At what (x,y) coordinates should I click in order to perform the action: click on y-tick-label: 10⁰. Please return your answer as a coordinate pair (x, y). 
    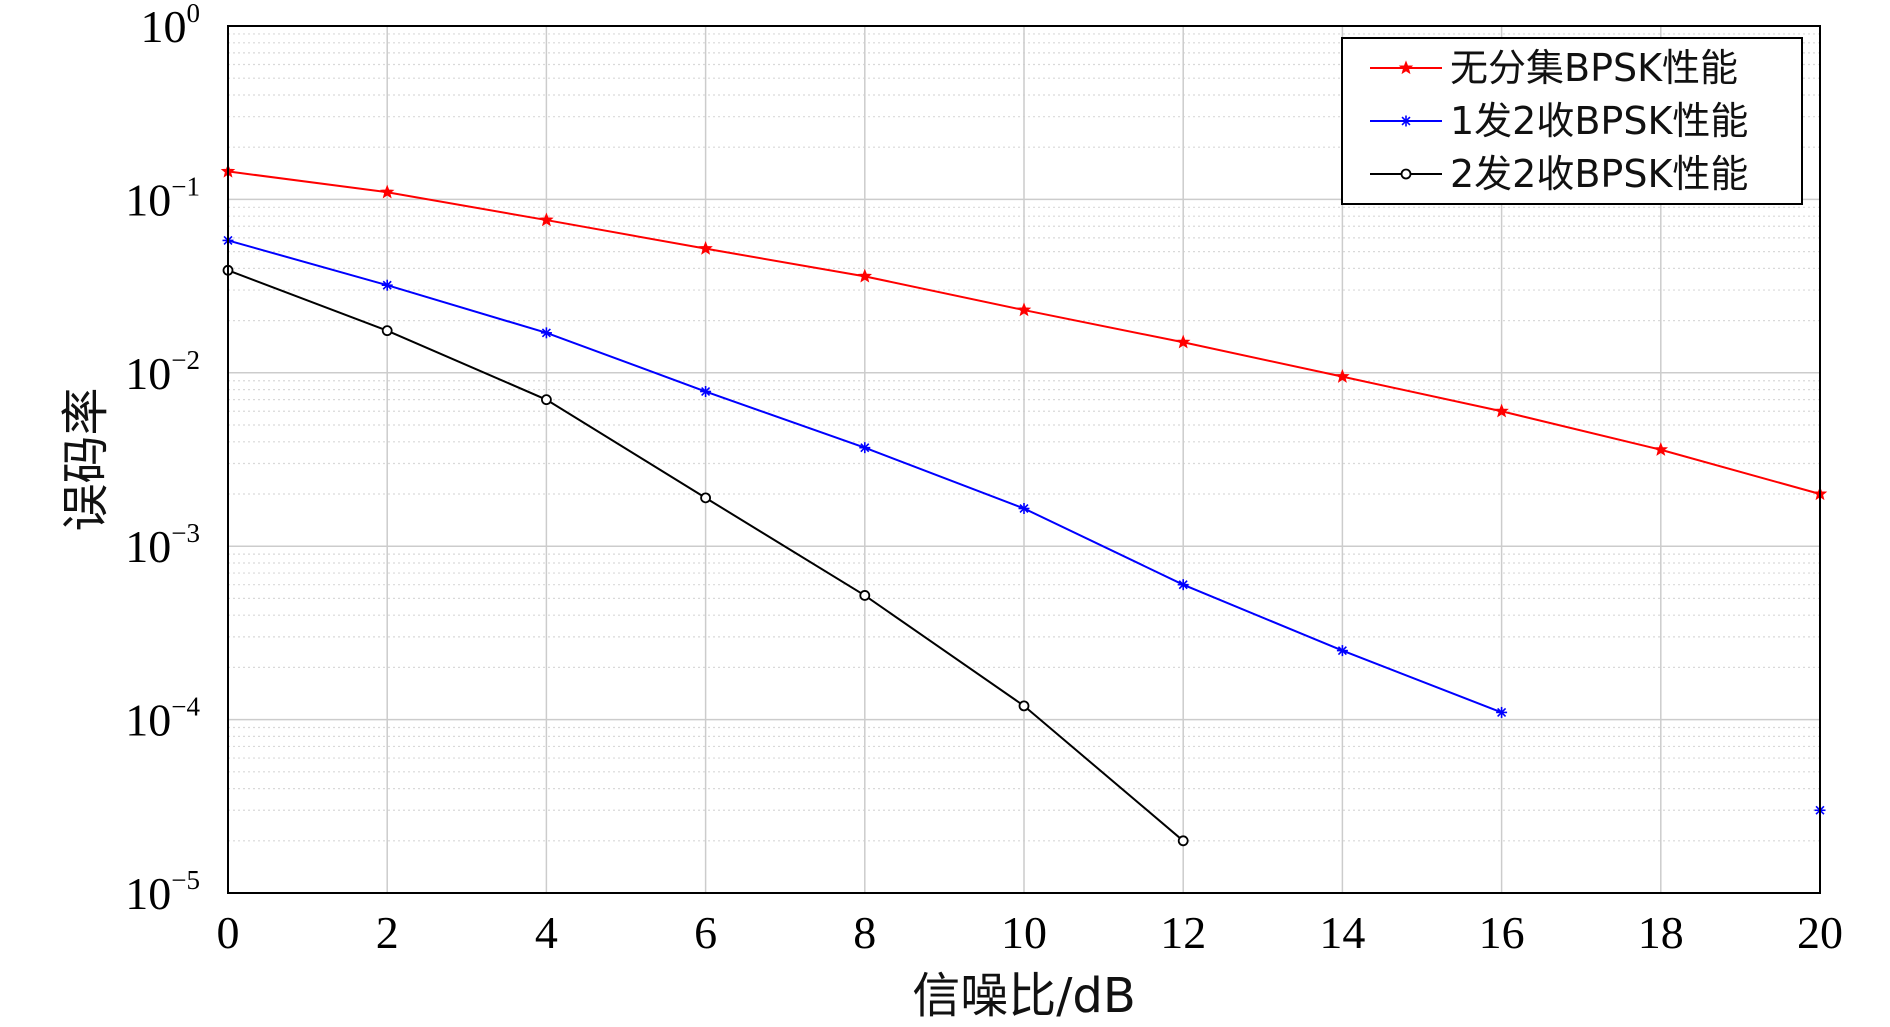
    Looking at the image, I should click on (171, 26).